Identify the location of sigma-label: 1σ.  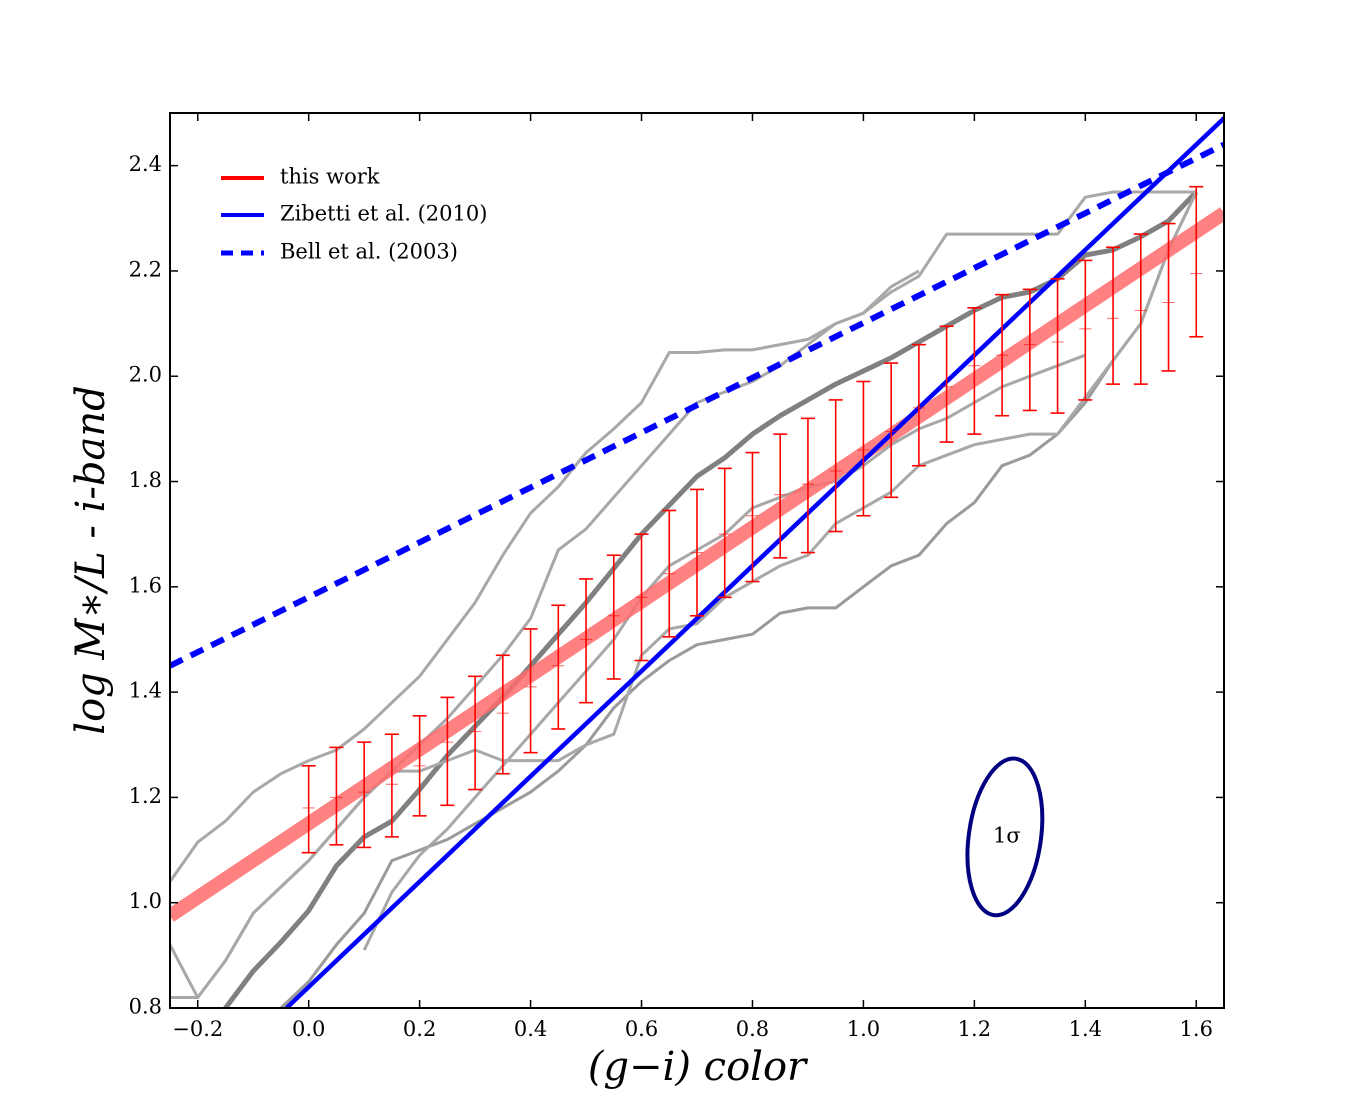
(1007, 835).